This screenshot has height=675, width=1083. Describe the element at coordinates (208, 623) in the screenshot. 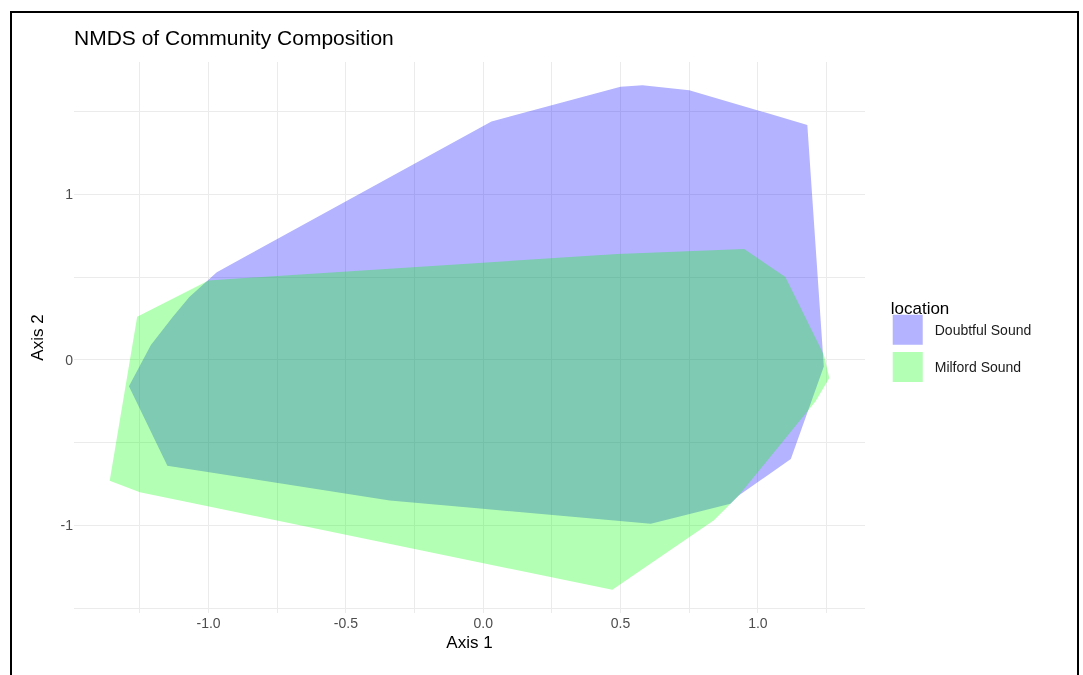

I see `x-tick-label: -1.0` at that location.